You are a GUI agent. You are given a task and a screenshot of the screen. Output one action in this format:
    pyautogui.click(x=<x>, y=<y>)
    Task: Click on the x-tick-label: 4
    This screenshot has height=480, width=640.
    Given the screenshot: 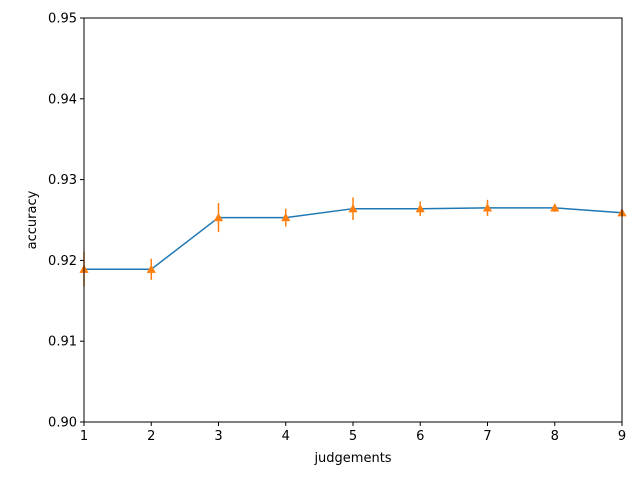 What is the action you would take?
    pyautogui.click(x=286, y=436)
    